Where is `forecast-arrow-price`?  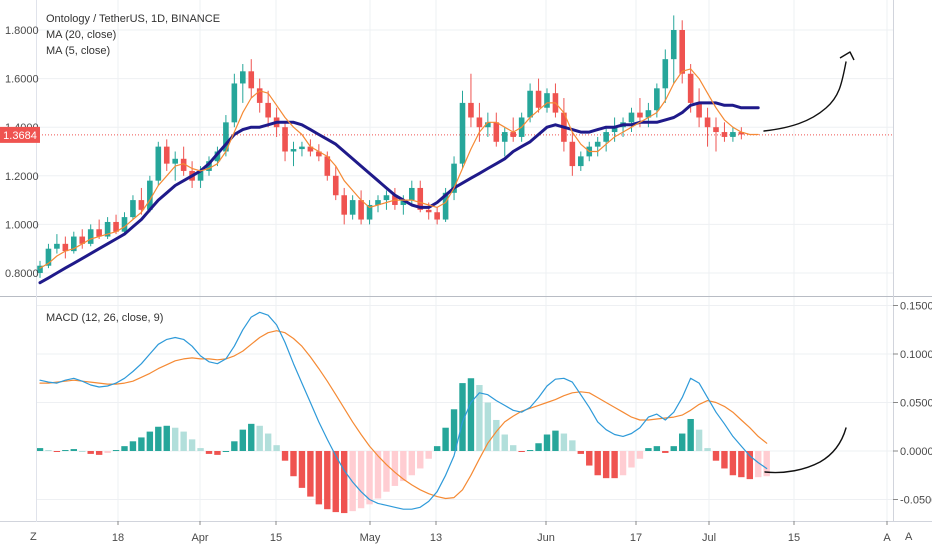
forecast-arrow-price is located at coordinates (805, 96).